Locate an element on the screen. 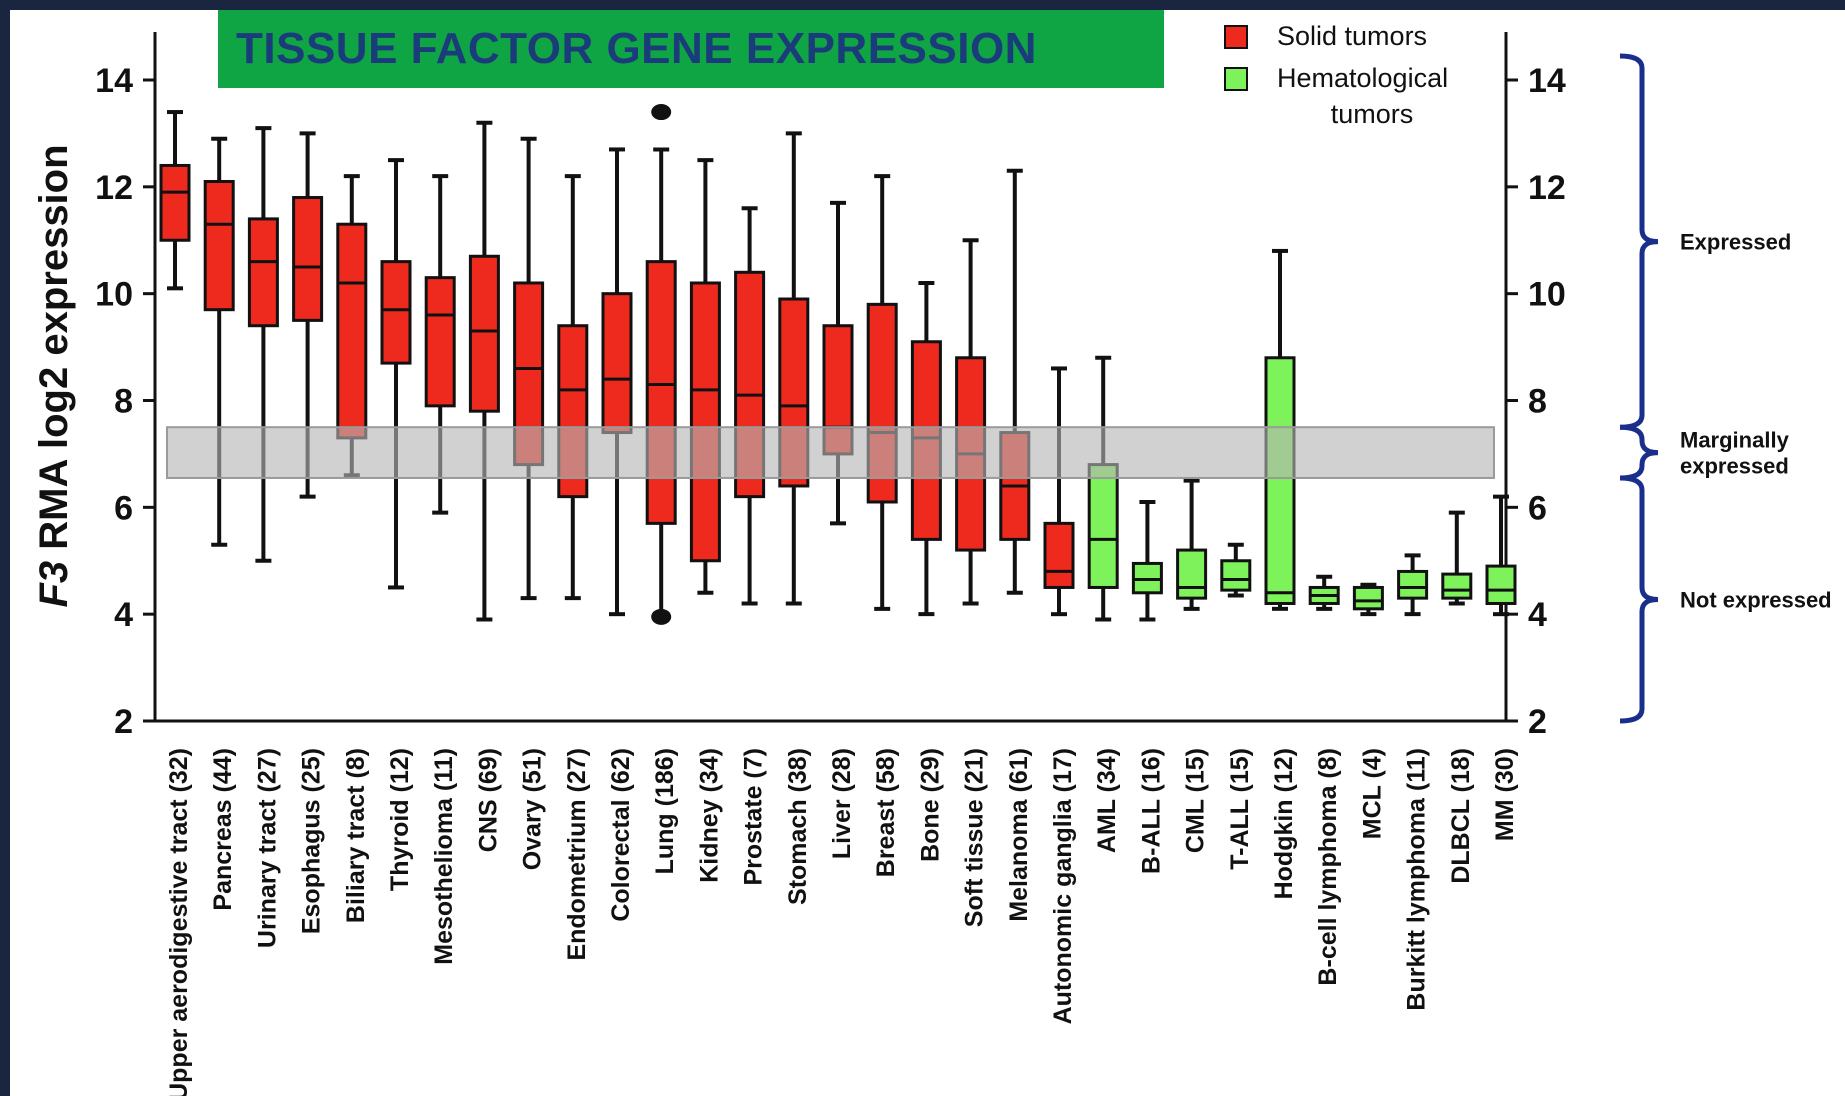  y-tick-label-left: 2 is located at coordinates (123, 722).